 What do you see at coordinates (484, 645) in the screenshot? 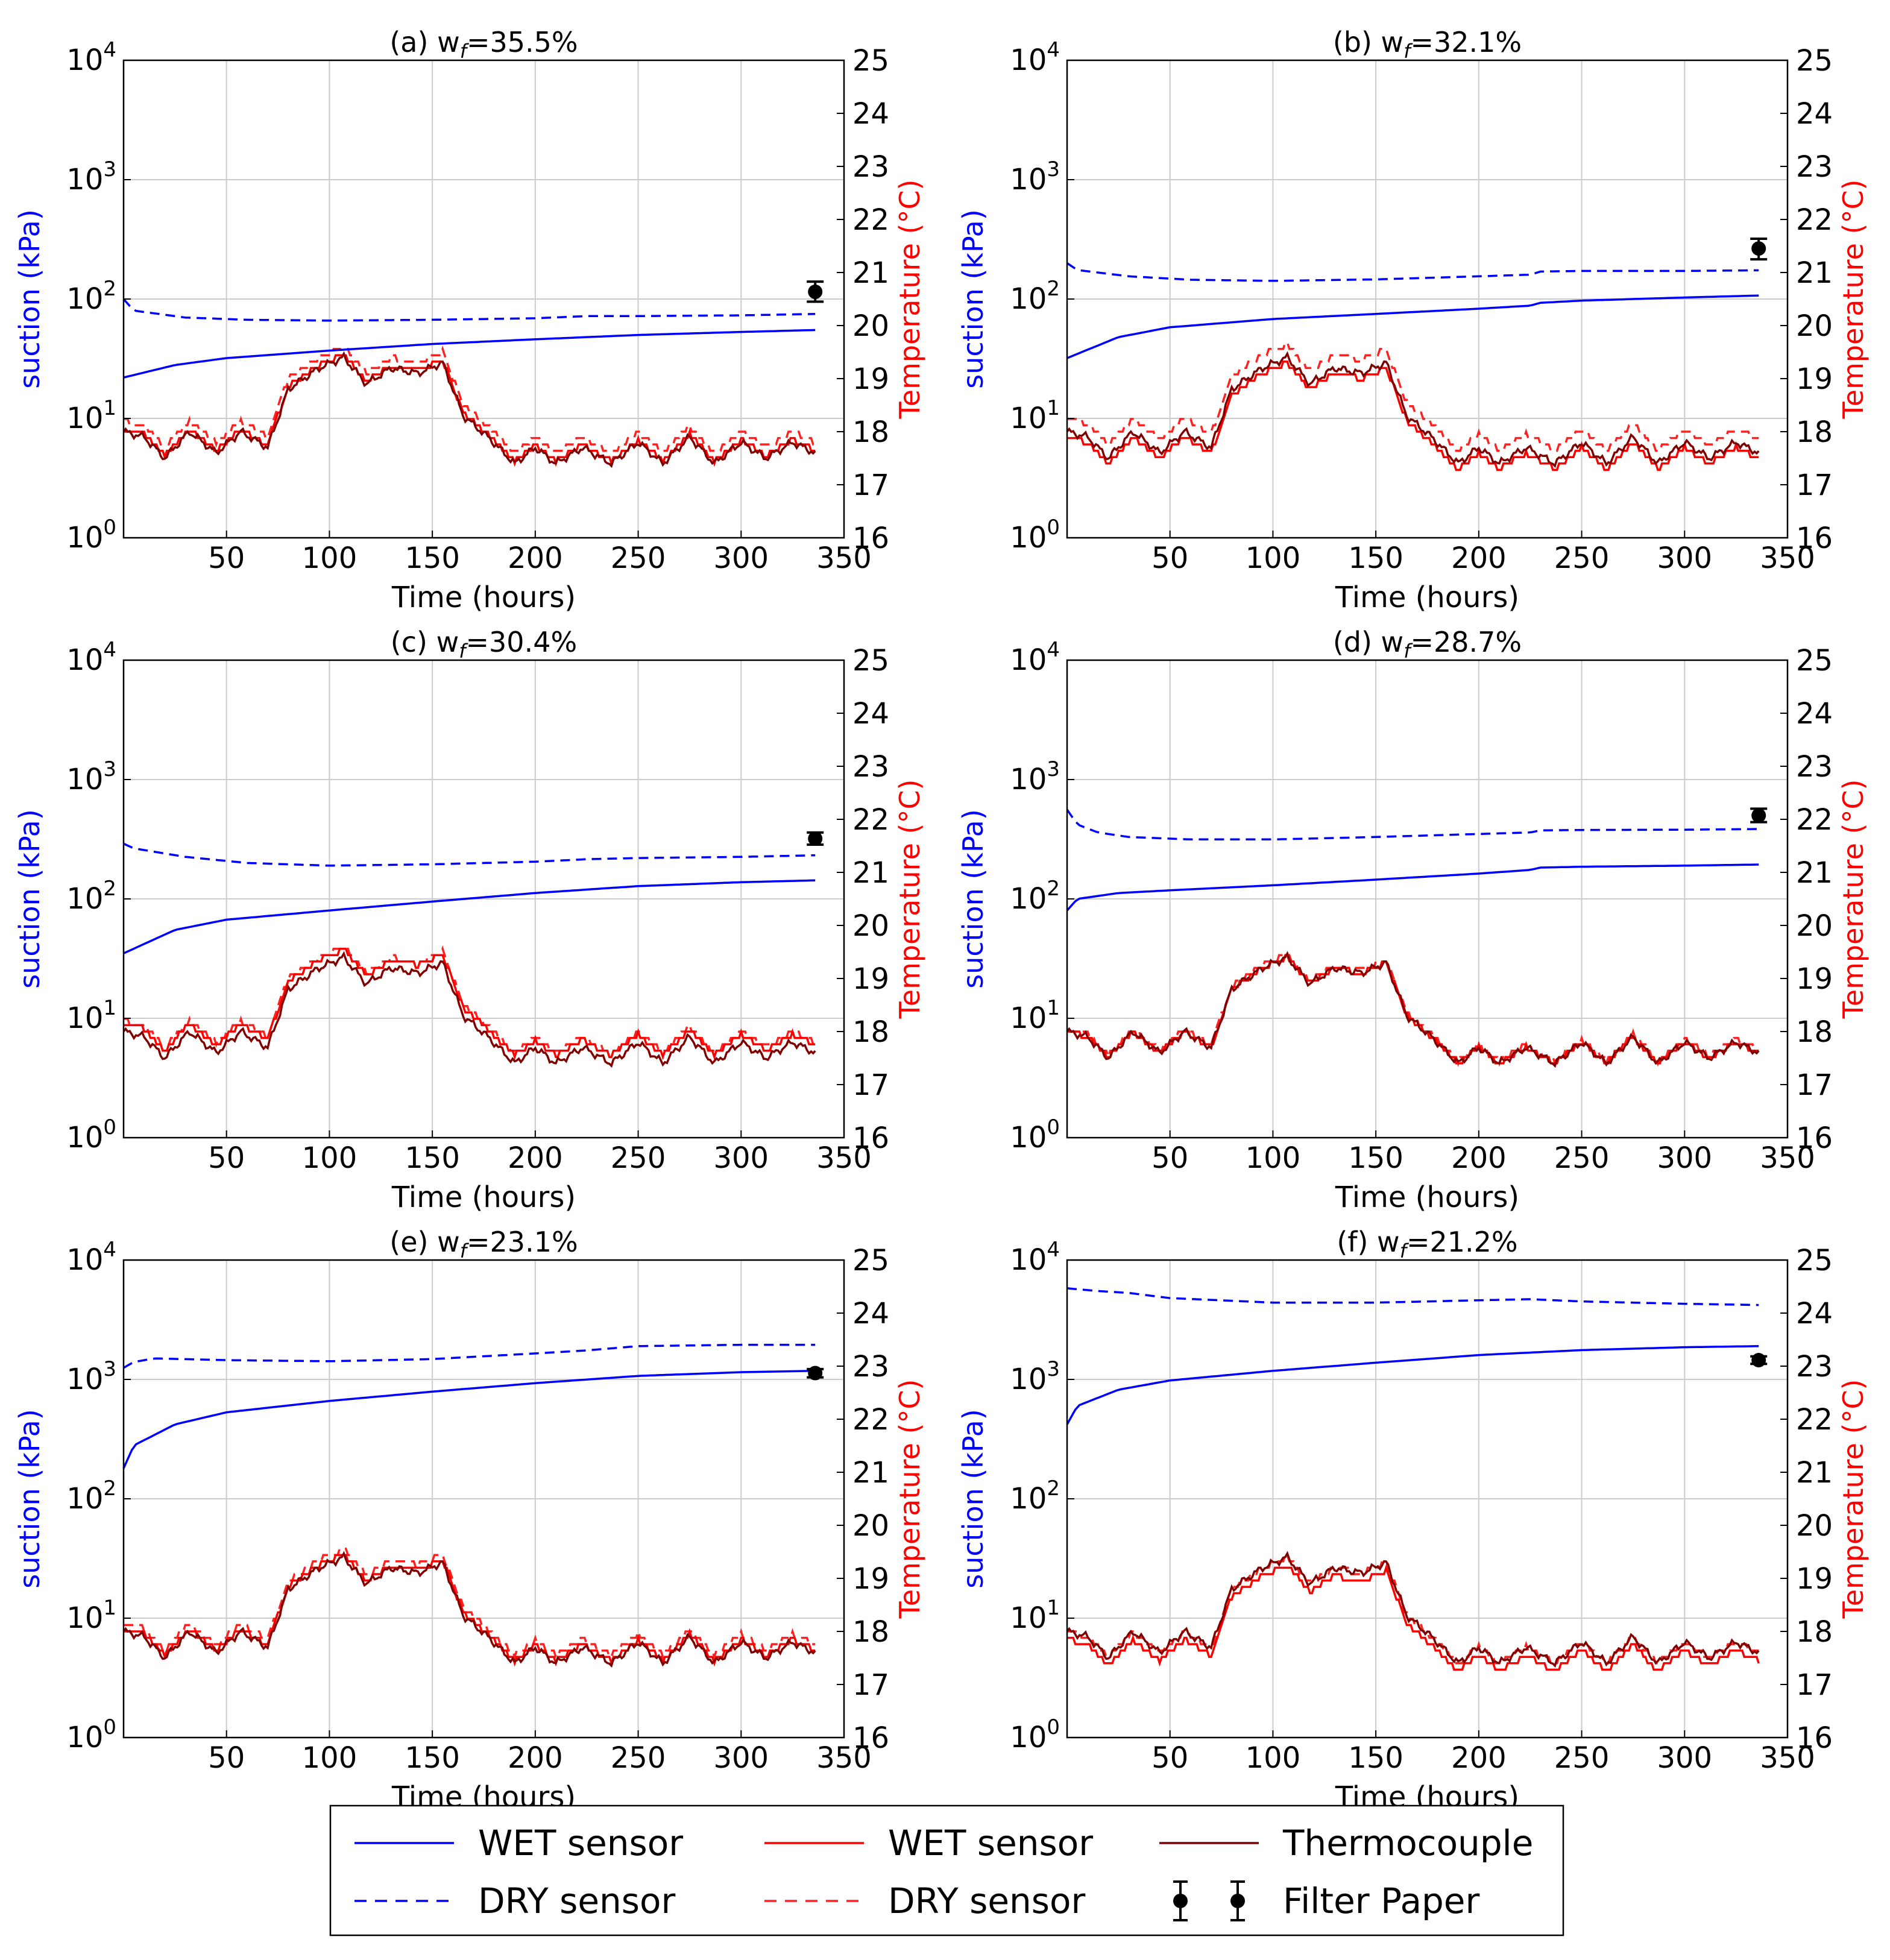
I see `panel-title: (c) wf=30.4%` at bounding box center [484, 645].